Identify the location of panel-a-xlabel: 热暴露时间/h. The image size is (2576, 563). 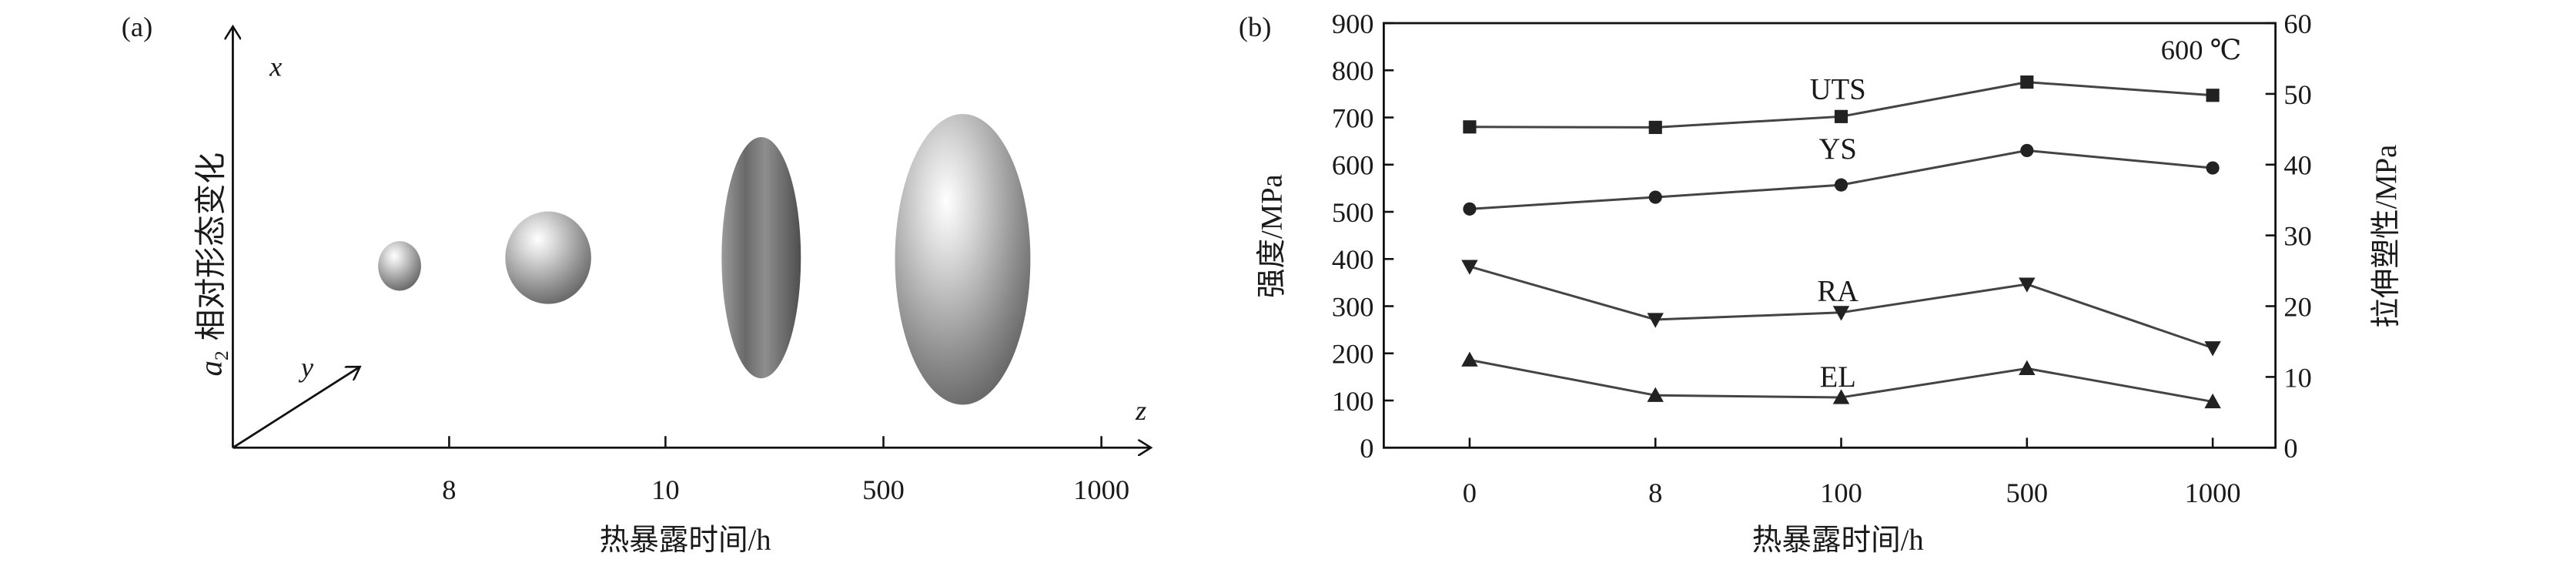
(685, 540).